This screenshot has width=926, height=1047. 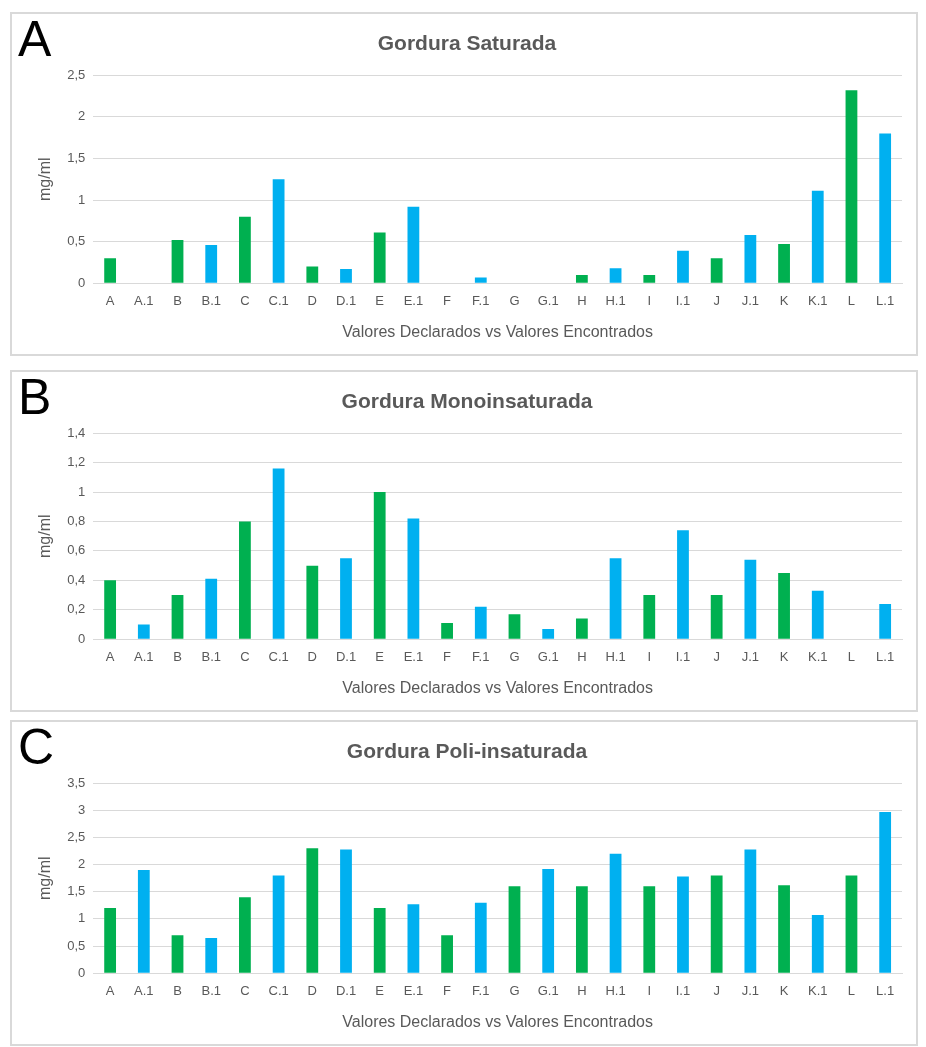 I want to click on x-tick-label: H.1, so click(x=615, y=300).